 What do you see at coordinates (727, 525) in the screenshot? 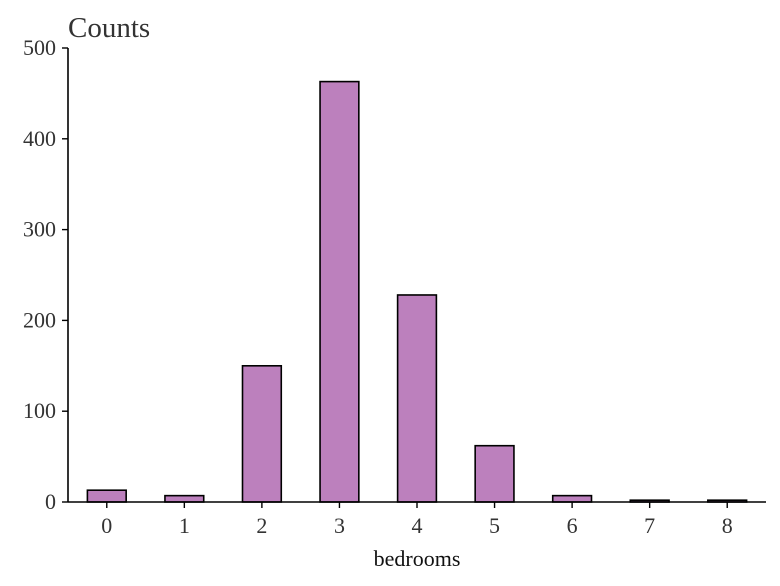
I see `x-tick-label: 8` at bounding box center [727, 525].